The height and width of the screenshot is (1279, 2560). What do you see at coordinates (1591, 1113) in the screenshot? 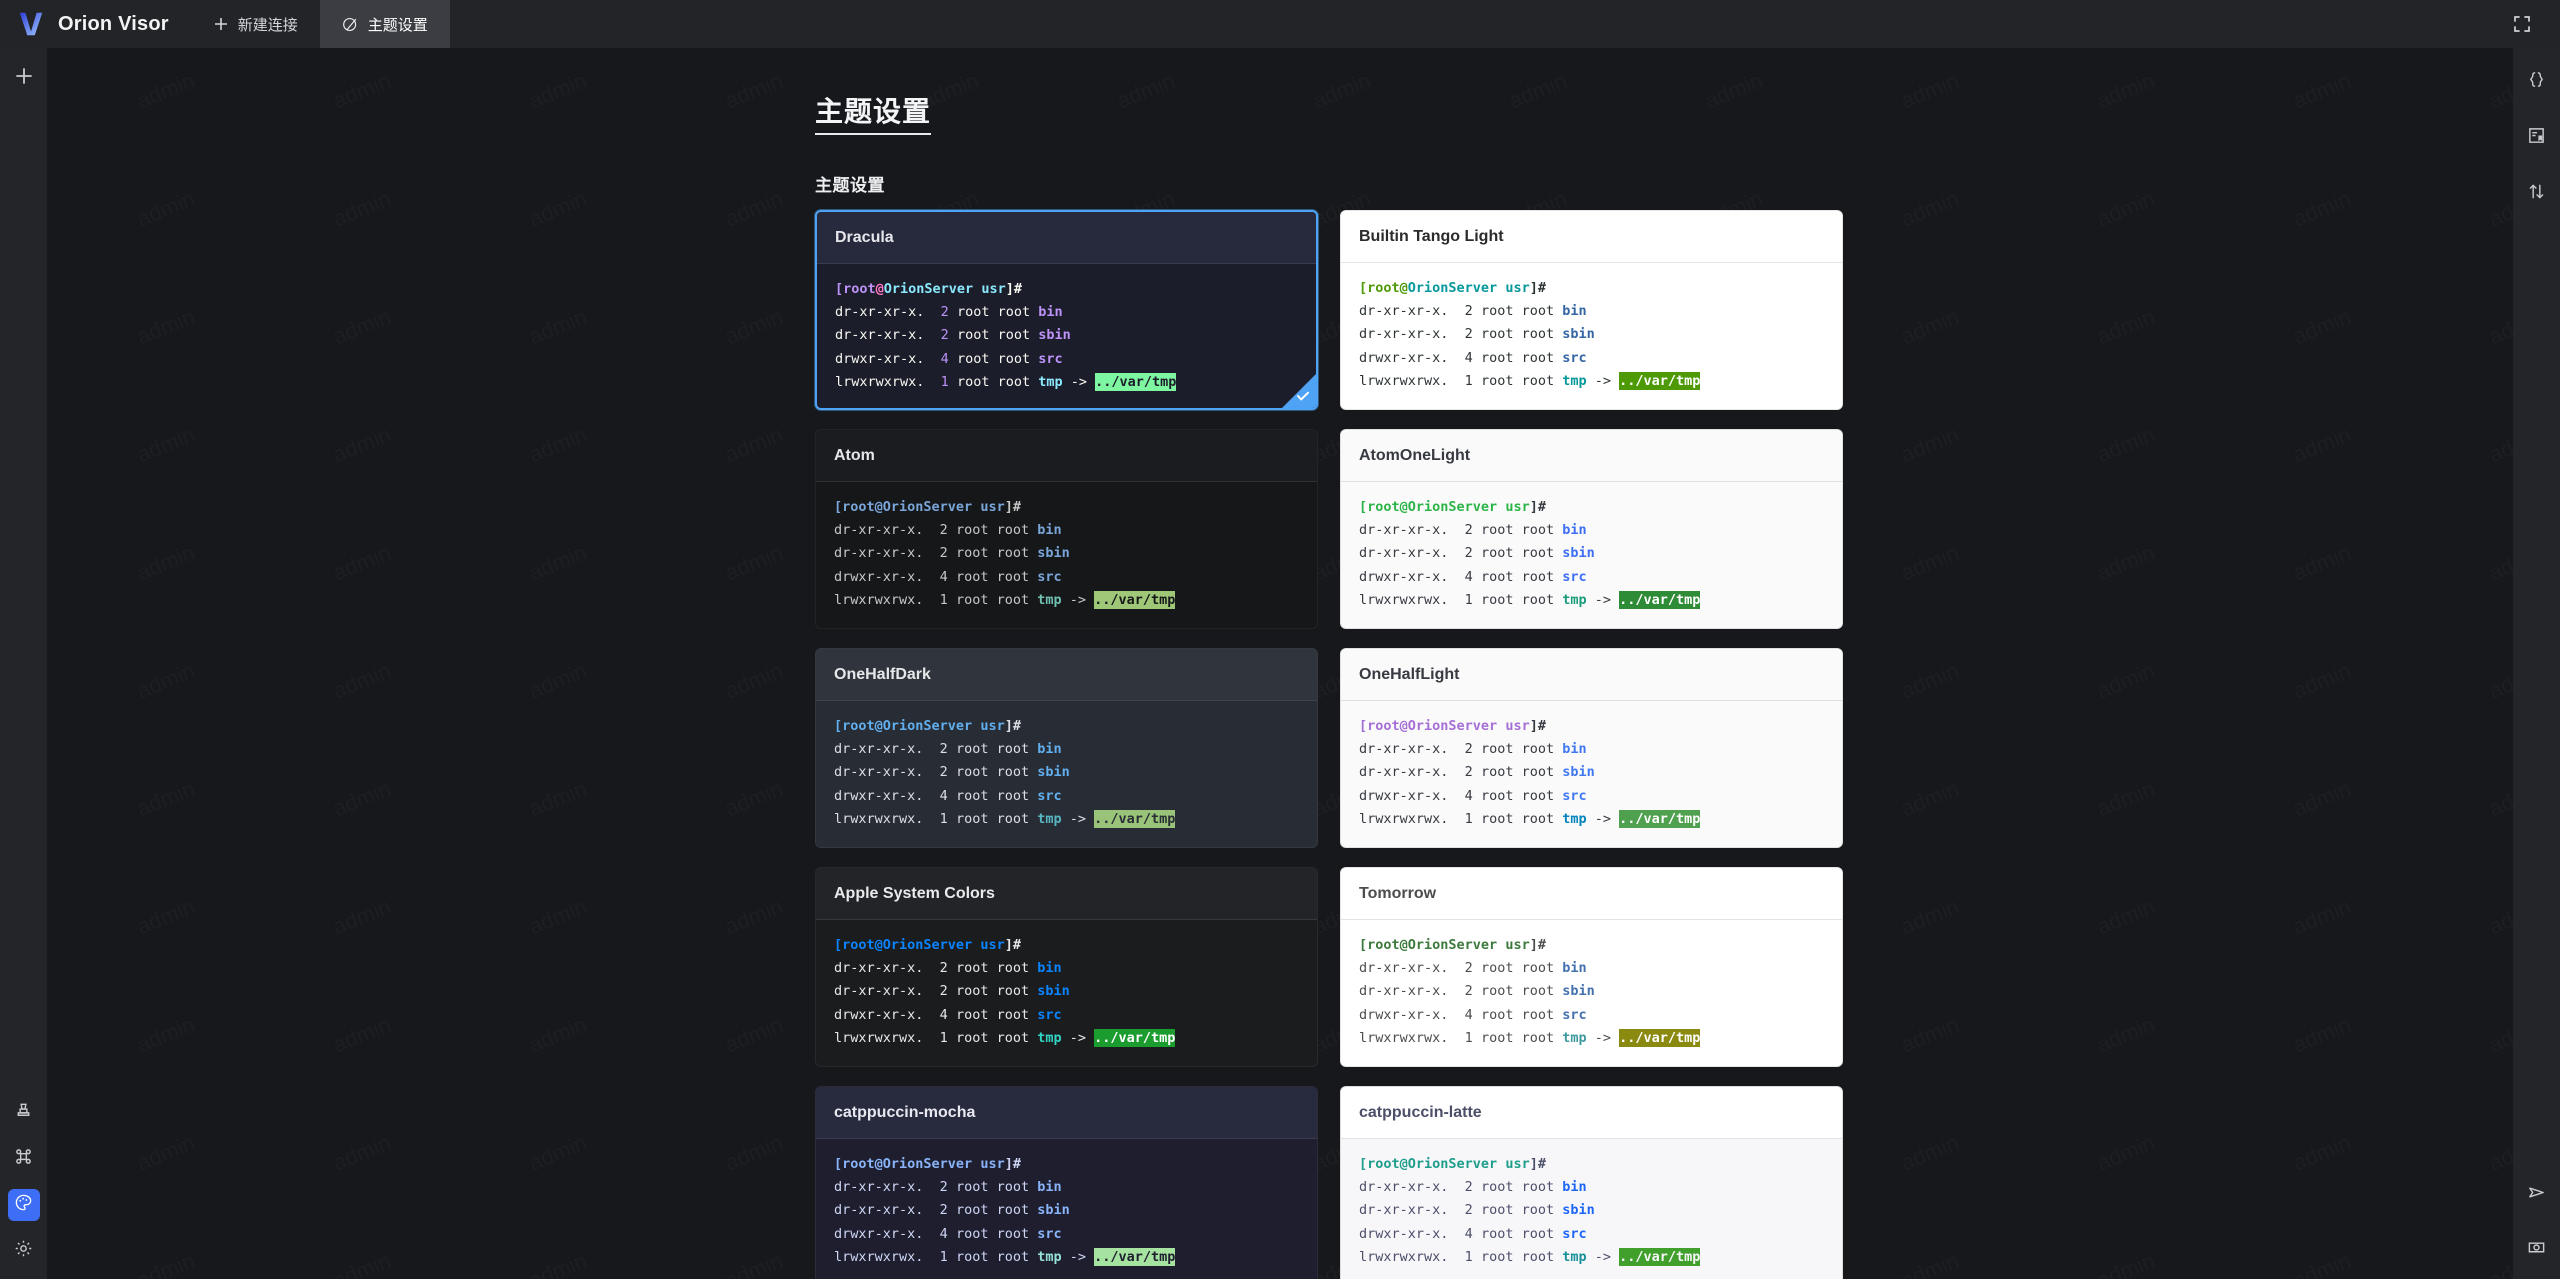
I see `theme-card-title: catppuccin-latte` at bounding box center [1591, 1113].